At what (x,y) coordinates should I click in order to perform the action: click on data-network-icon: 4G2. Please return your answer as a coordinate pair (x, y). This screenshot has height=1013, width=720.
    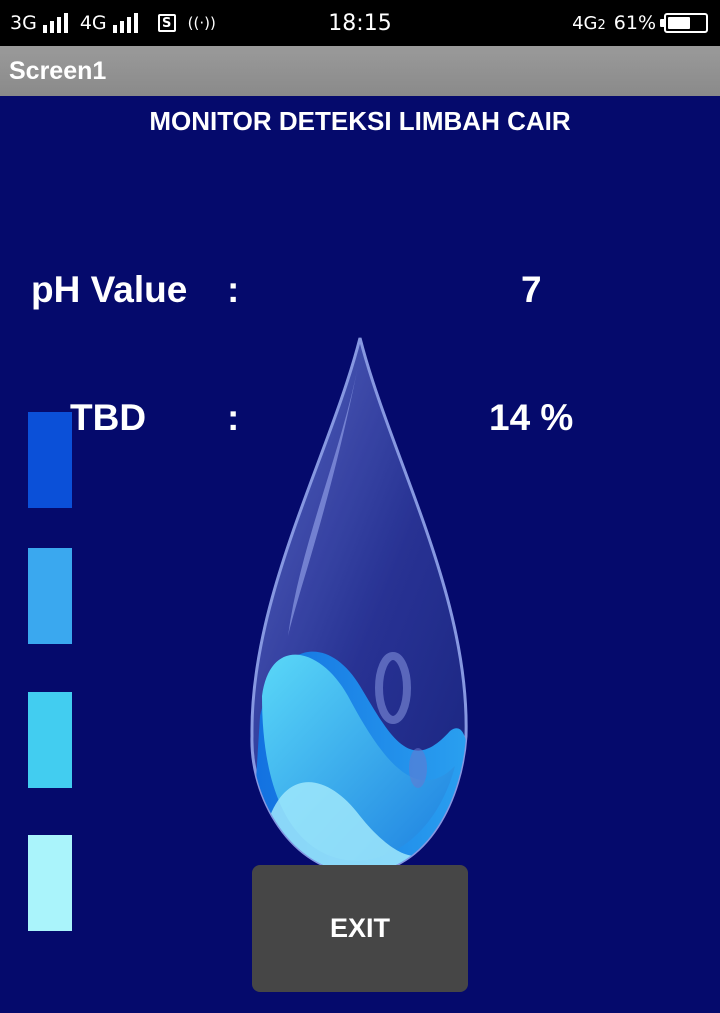
    Looking at the image, I should click on (589, 23).